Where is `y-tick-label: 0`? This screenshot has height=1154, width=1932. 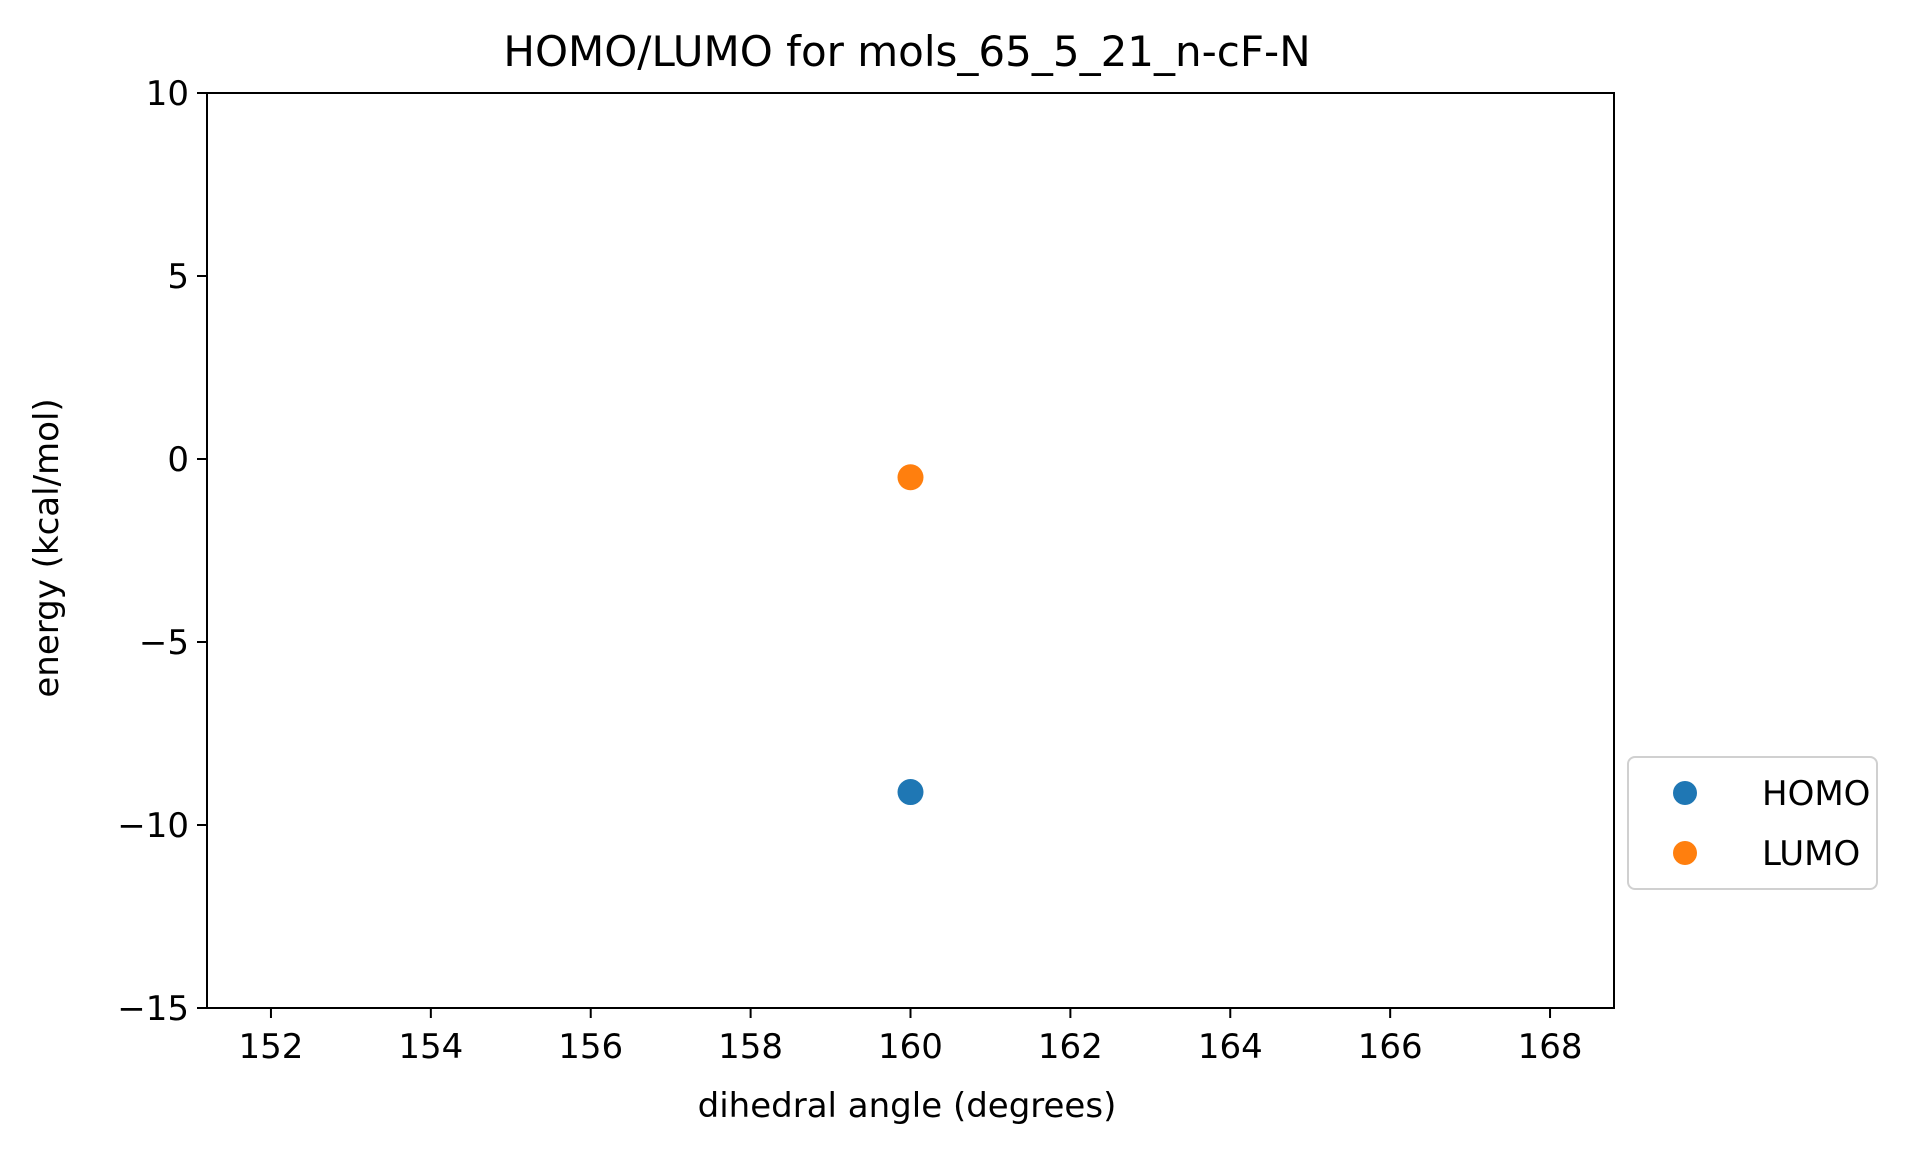 y-tick-label: 0 is located at coordinates (178, 460).